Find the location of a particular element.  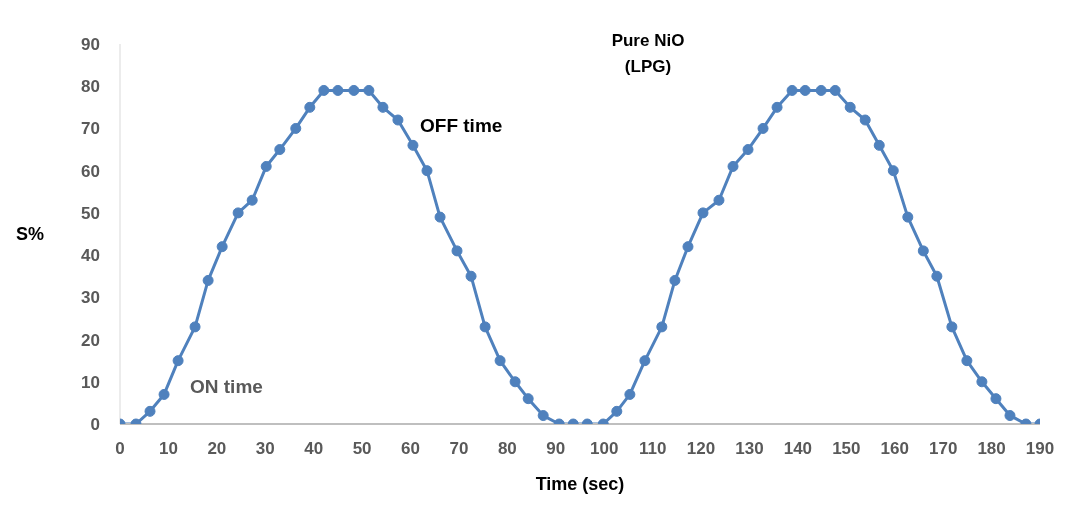

x-tick-label: 10 is located at coordinates (168, 449).